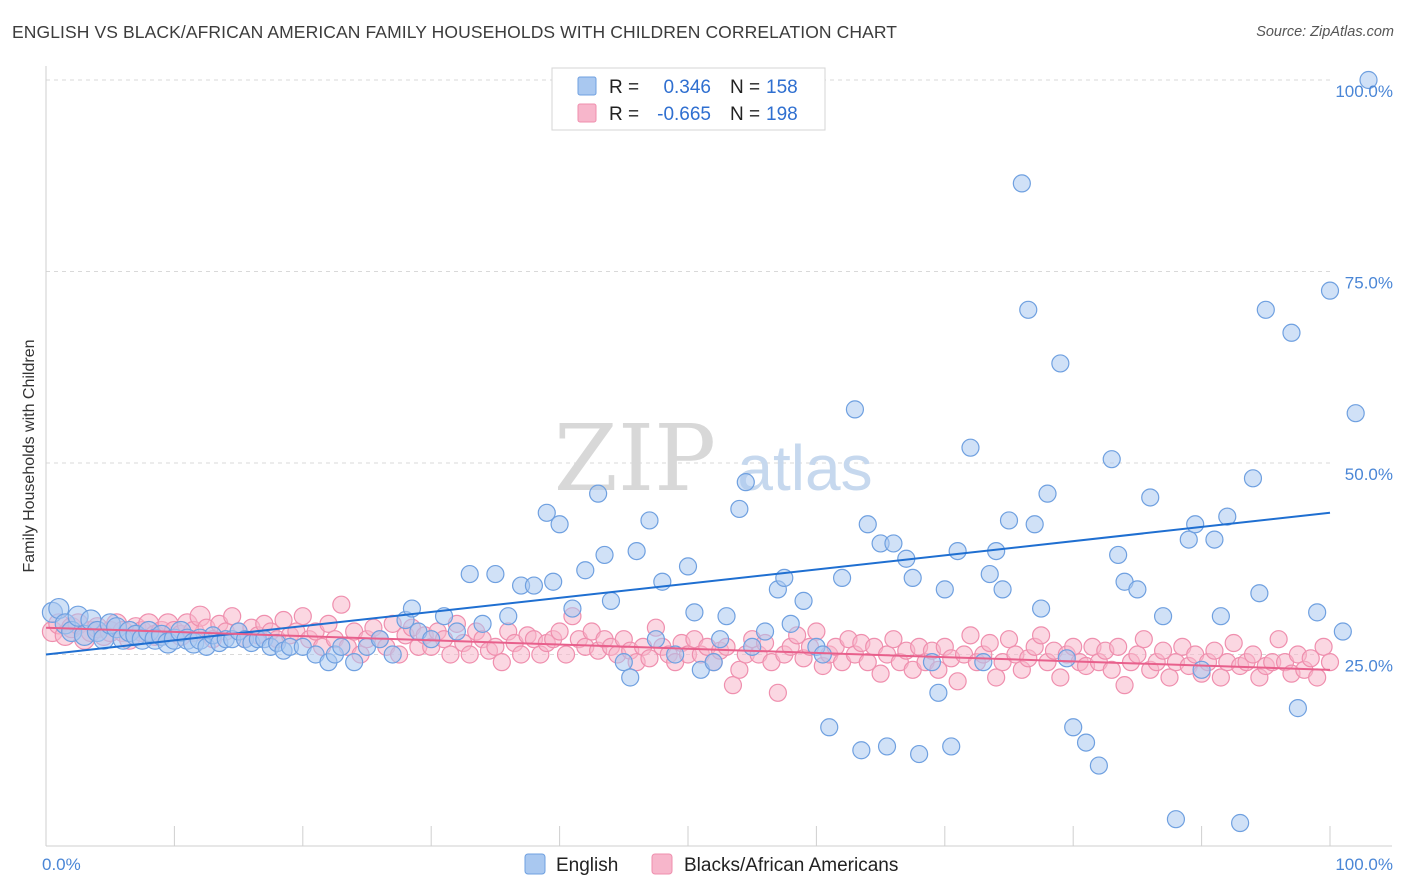  What do you see at coordinates (1364, 91) in the screenshot?
I see `y-tick-label: 100.0%` at bounding box center [1364, 91].